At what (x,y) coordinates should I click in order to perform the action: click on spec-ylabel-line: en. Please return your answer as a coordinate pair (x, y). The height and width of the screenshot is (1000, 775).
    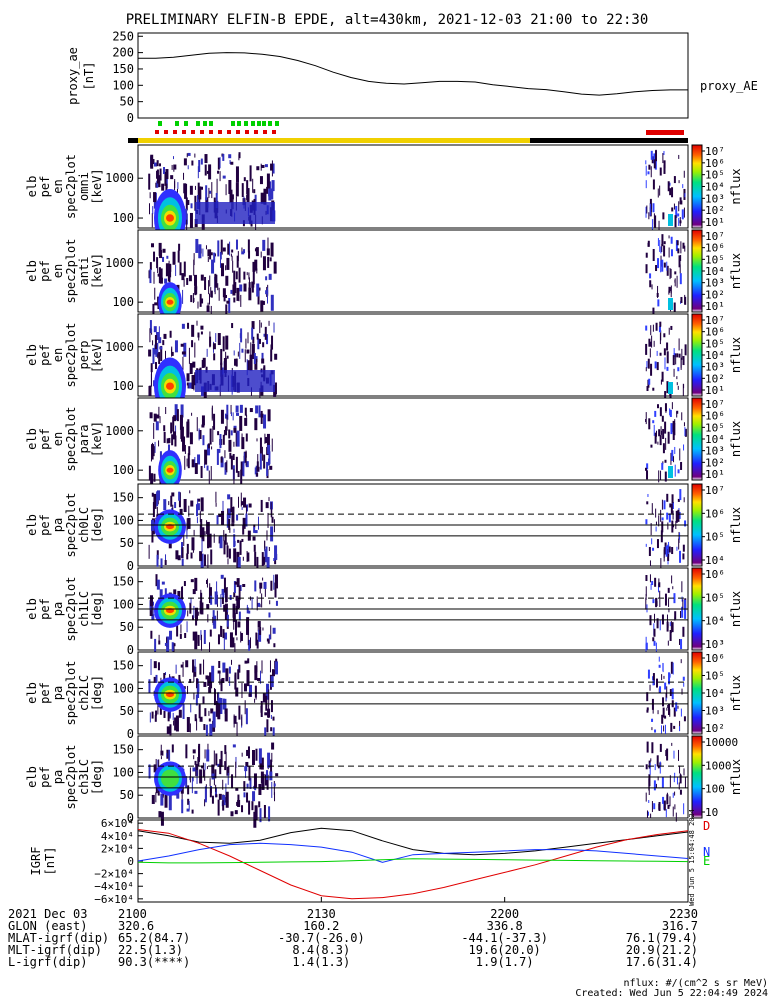
    Looking at the image, I should click on (58, 439).